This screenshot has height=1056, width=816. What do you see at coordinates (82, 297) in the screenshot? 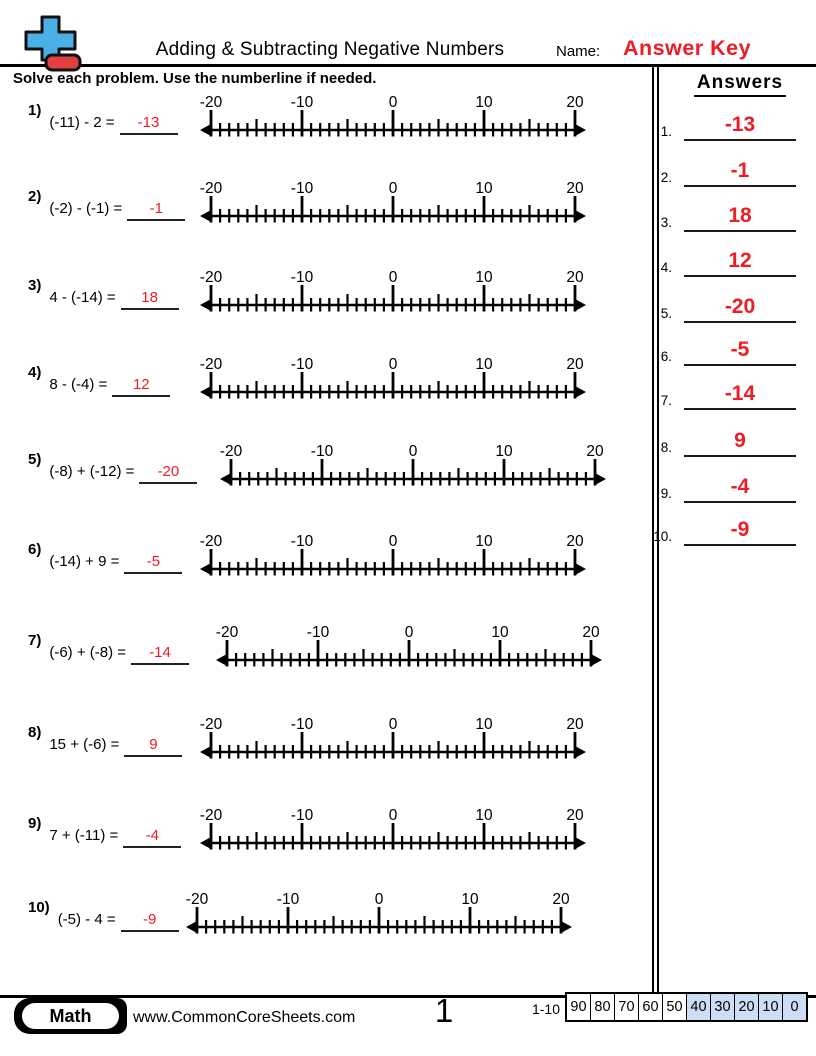
I see `problem-expression: 4 - (-14) =` at bounding box center [82, 297].